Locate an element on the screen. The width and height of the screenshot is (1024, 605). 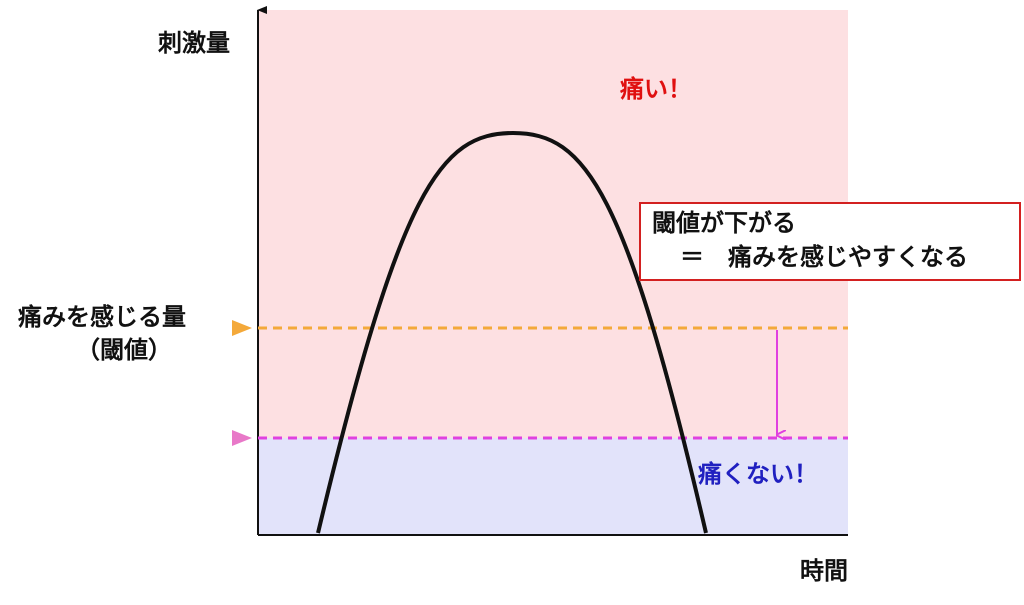
pain-label: 痛い！ is located at coordinates (656, 89).